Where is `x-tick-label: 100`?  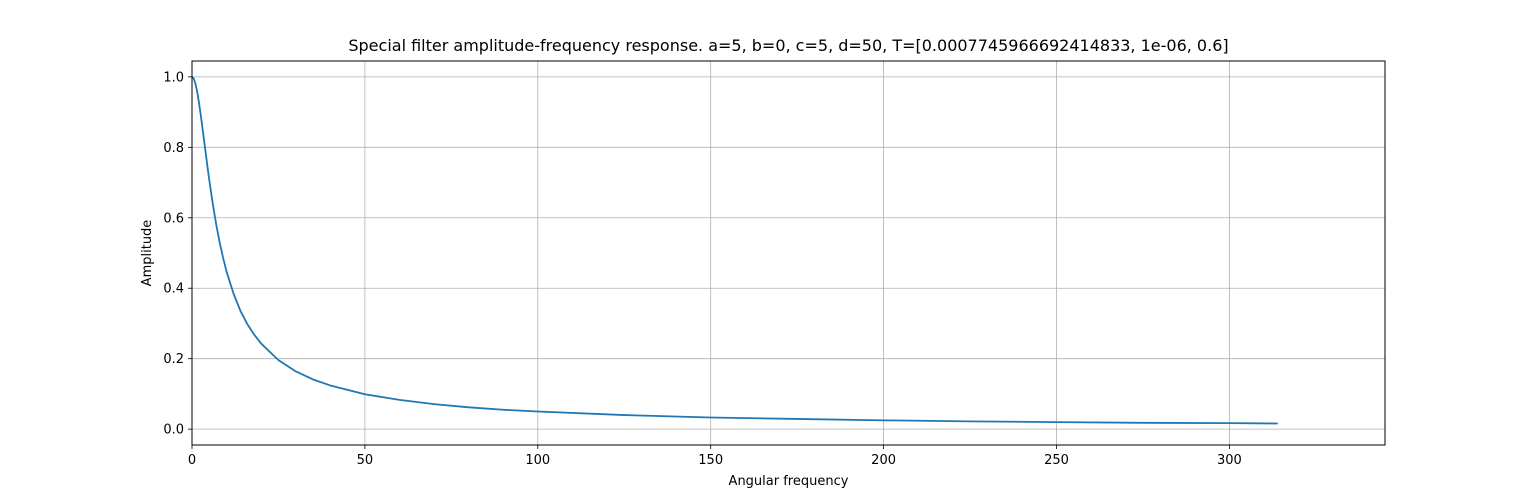 x-tick-label: 100 is located at coordinates (537, 460).